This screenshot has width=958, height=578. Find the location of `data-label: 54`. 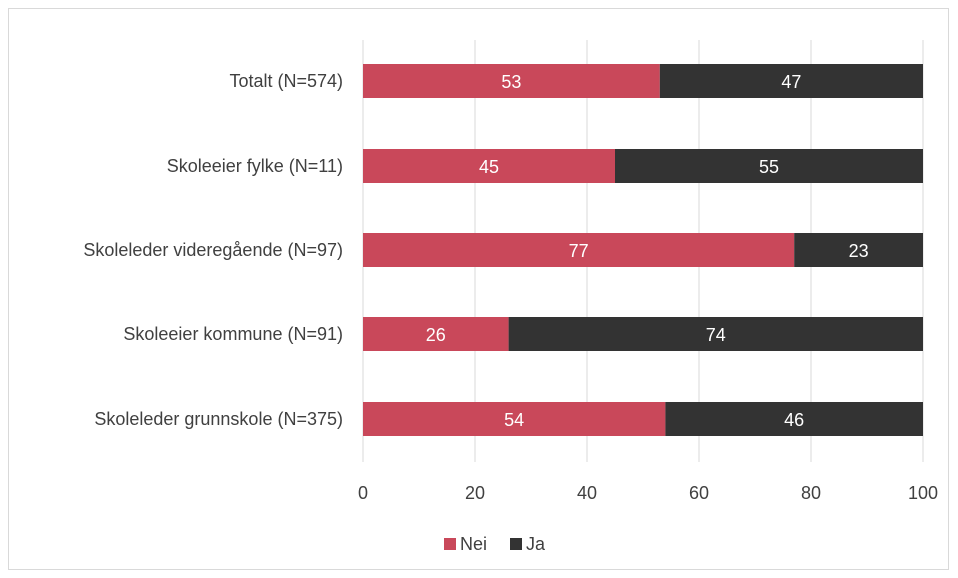

data-label: 54 is located at coordinates (514, 420).